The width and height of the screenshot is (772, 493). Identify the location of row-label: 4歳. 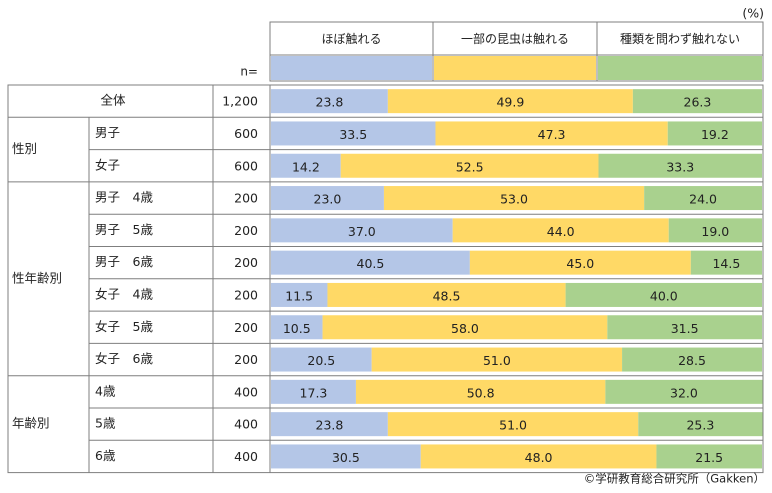
(105, 390).